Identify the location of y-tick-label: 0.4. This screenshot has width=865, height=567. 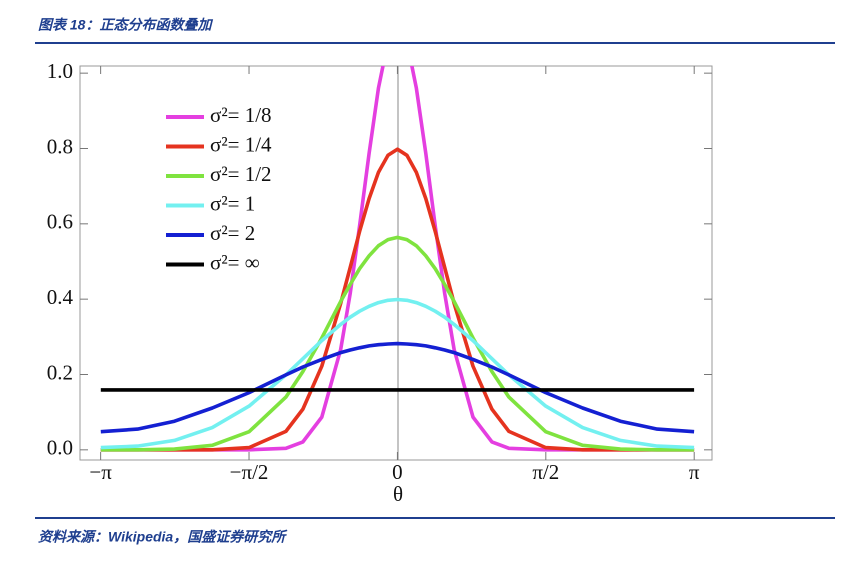
(60, 297).